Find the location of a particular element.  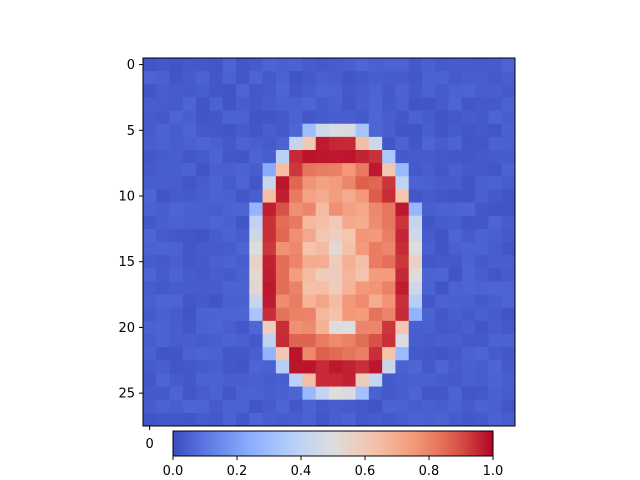

colorbar-tick-label: 0.6 is located at coordinates (365, 471).